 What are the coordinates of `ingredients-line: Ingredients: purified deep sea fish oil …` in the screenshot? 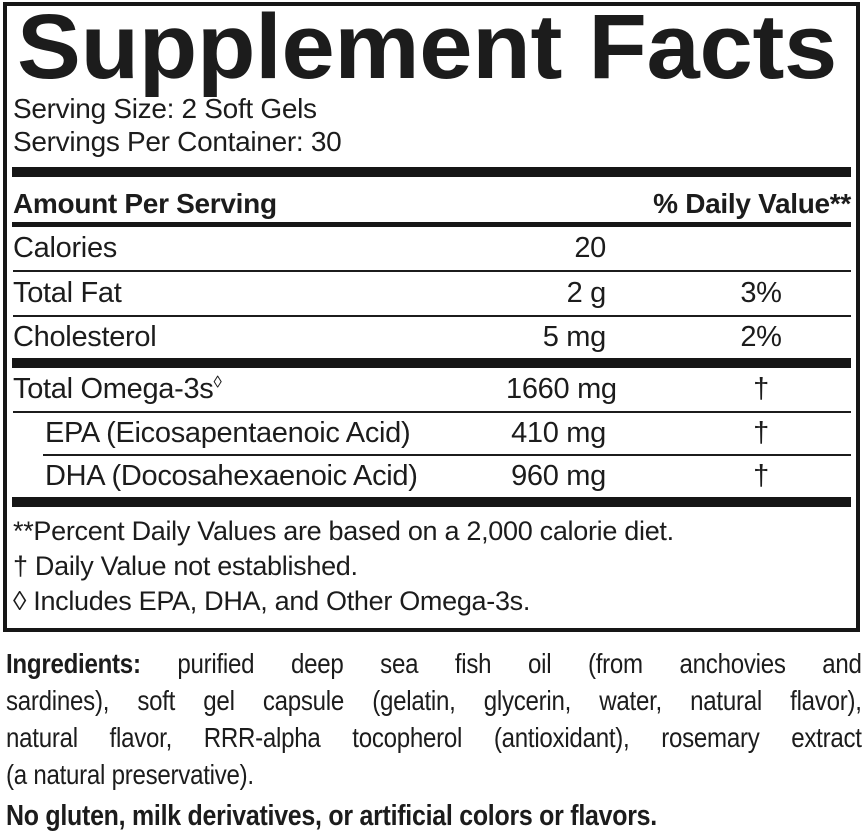 It's located at (434, 663).